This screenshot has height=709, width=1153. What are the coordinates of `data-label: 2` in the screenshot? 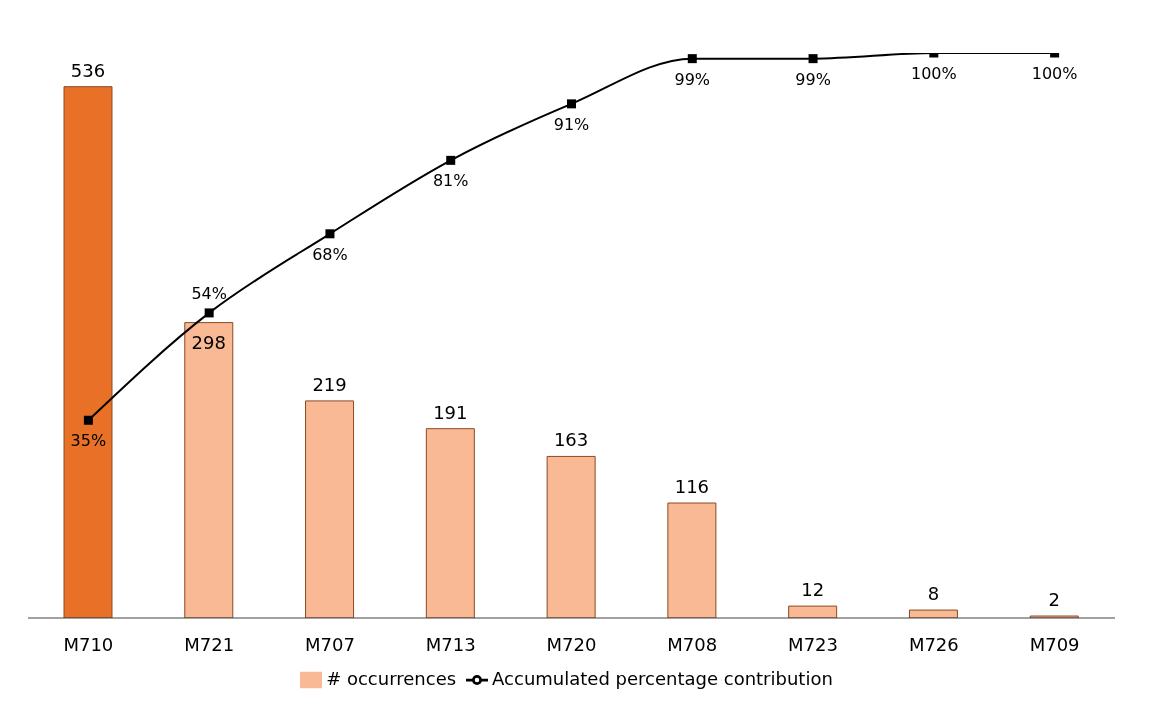 It's located at (1054, 600).